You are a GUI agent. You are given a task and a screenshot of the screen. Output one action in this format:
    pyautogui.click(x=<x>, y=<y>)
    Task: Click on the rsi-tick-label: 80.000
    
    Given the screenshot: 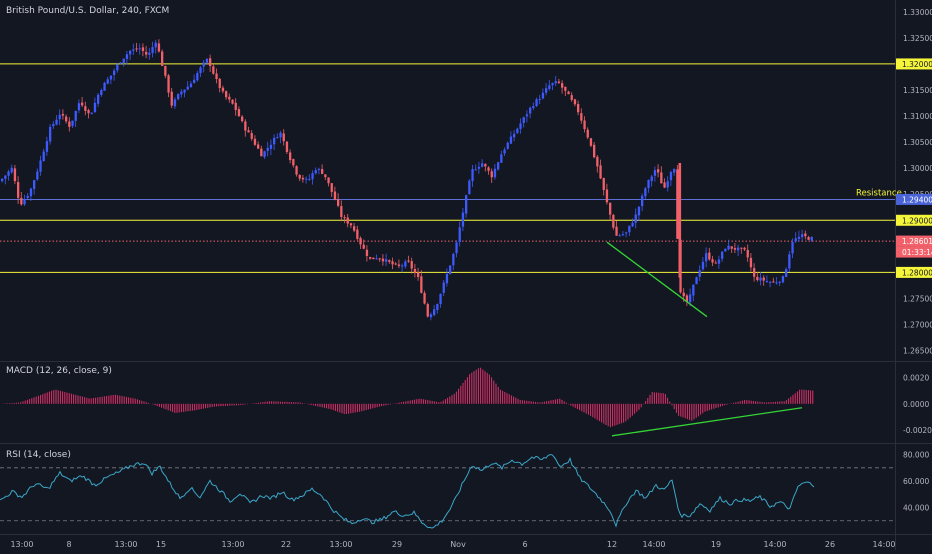 What is the action you would take?
    pyautogui.click(x=916, y=455)
    